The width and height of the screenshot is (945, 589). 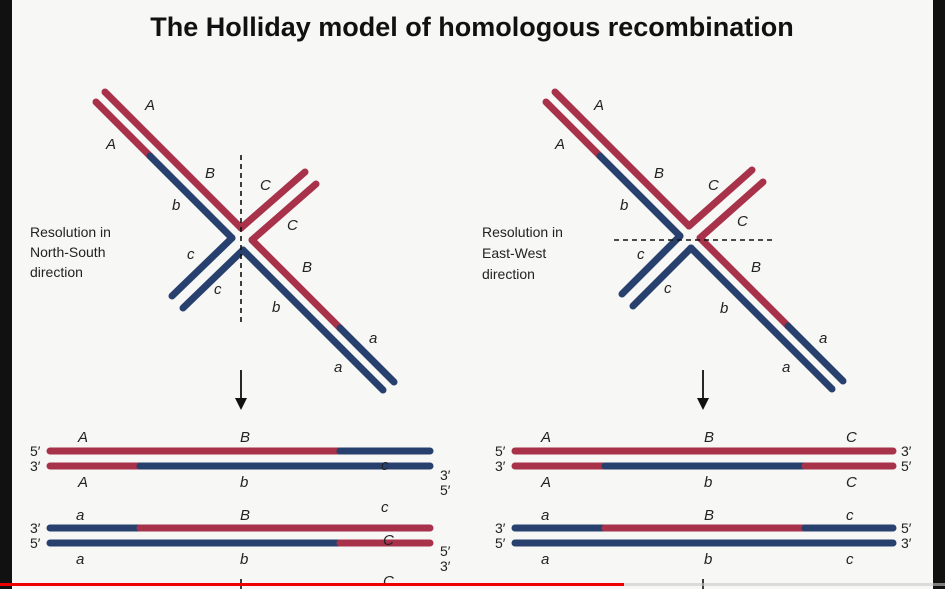 What do you see at coordinates (522, 232) in the screenshot?
I see `right-note-line: Resolution in` at bounding box center [522, 232].